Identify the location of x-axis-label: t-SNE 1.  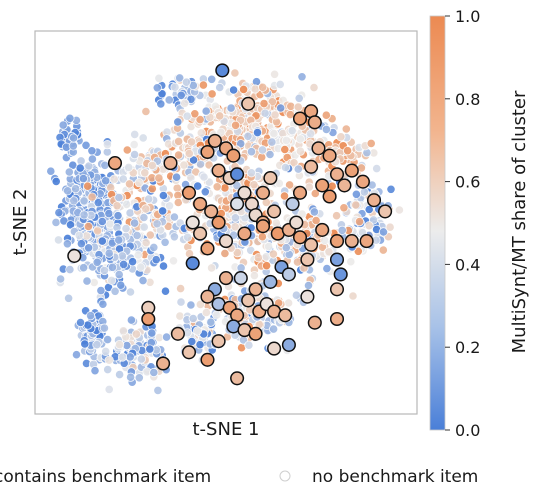
(226, 429).